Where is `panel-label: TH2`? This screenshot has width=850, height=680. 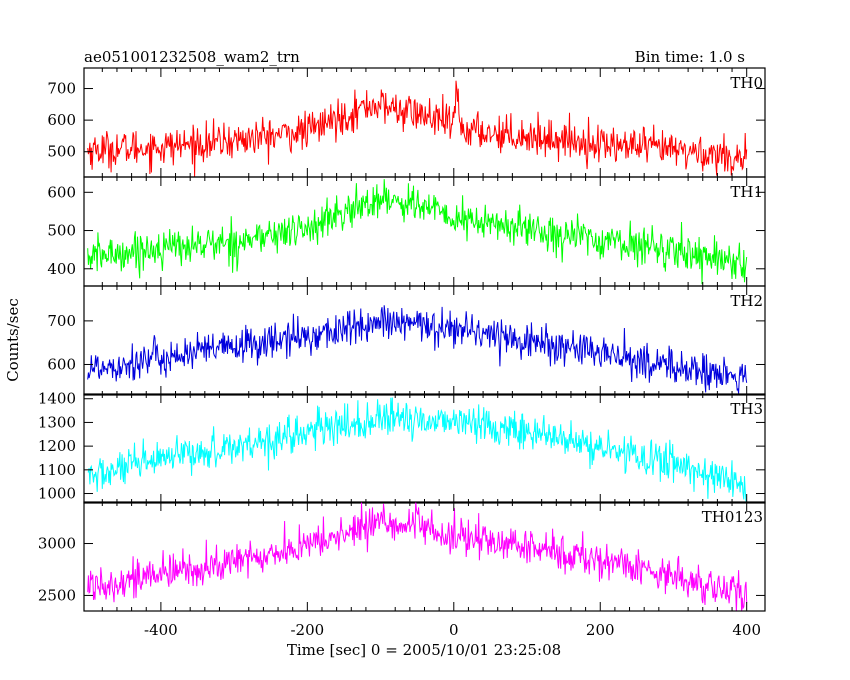 panel-label: TH2 is located at coordinates (746, 301).